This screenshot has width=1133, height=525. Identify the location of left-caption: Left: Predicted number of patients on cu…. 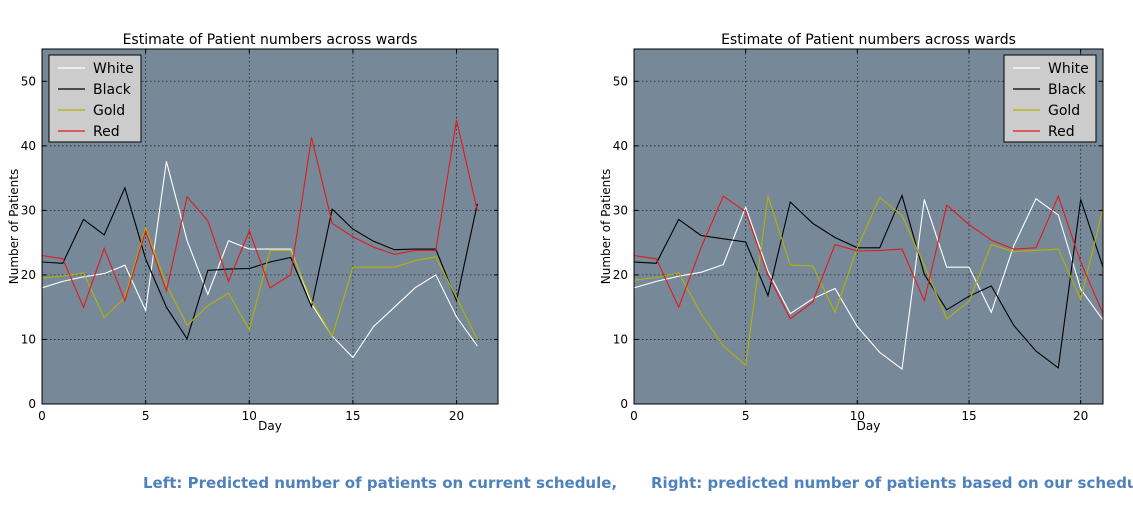
(380, 483).